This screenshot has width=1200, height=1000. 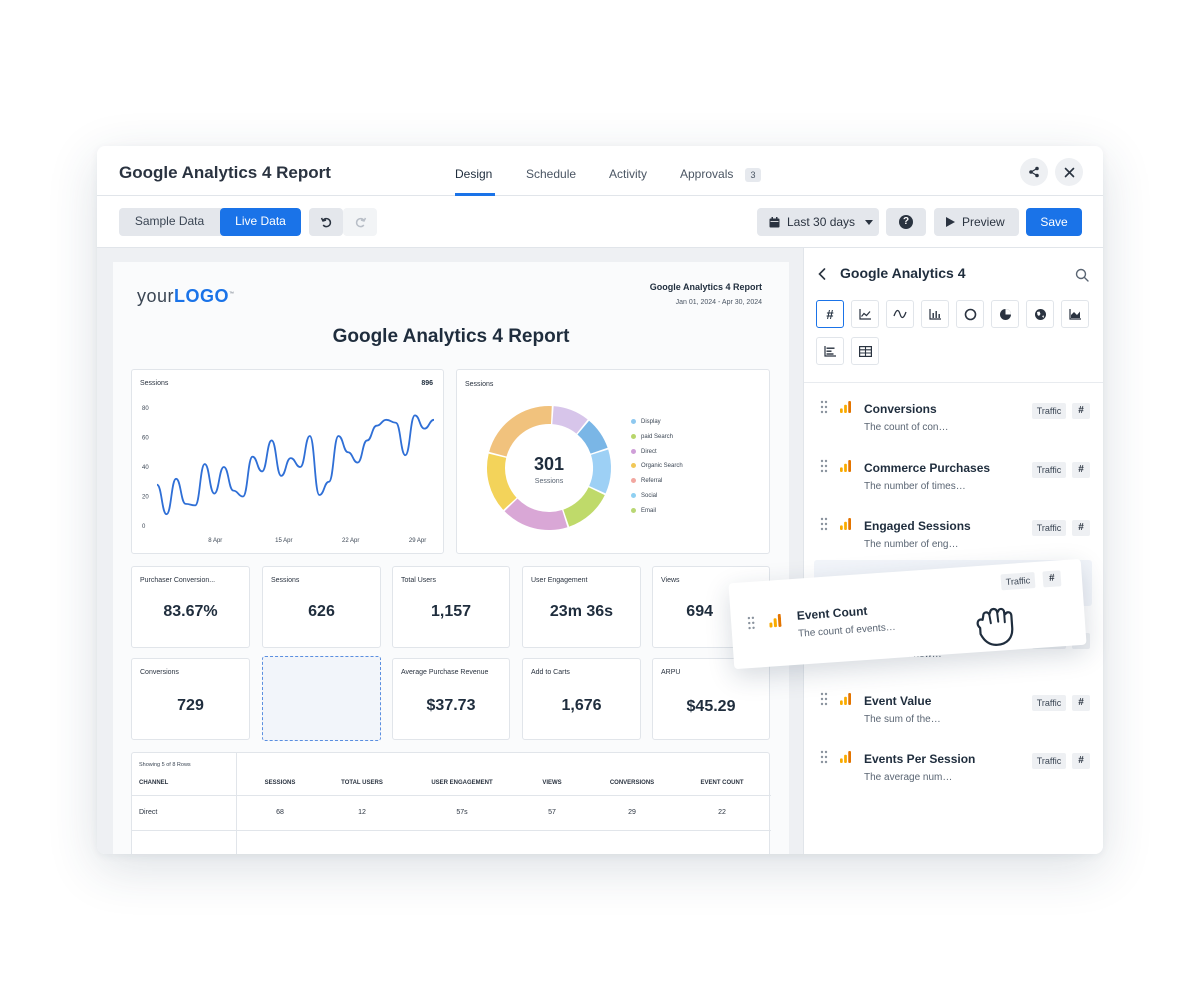 What do you see at coordinates (935, 314) in the screenshot?
I see `widget-type-bar` at bounding box center [935, 314].